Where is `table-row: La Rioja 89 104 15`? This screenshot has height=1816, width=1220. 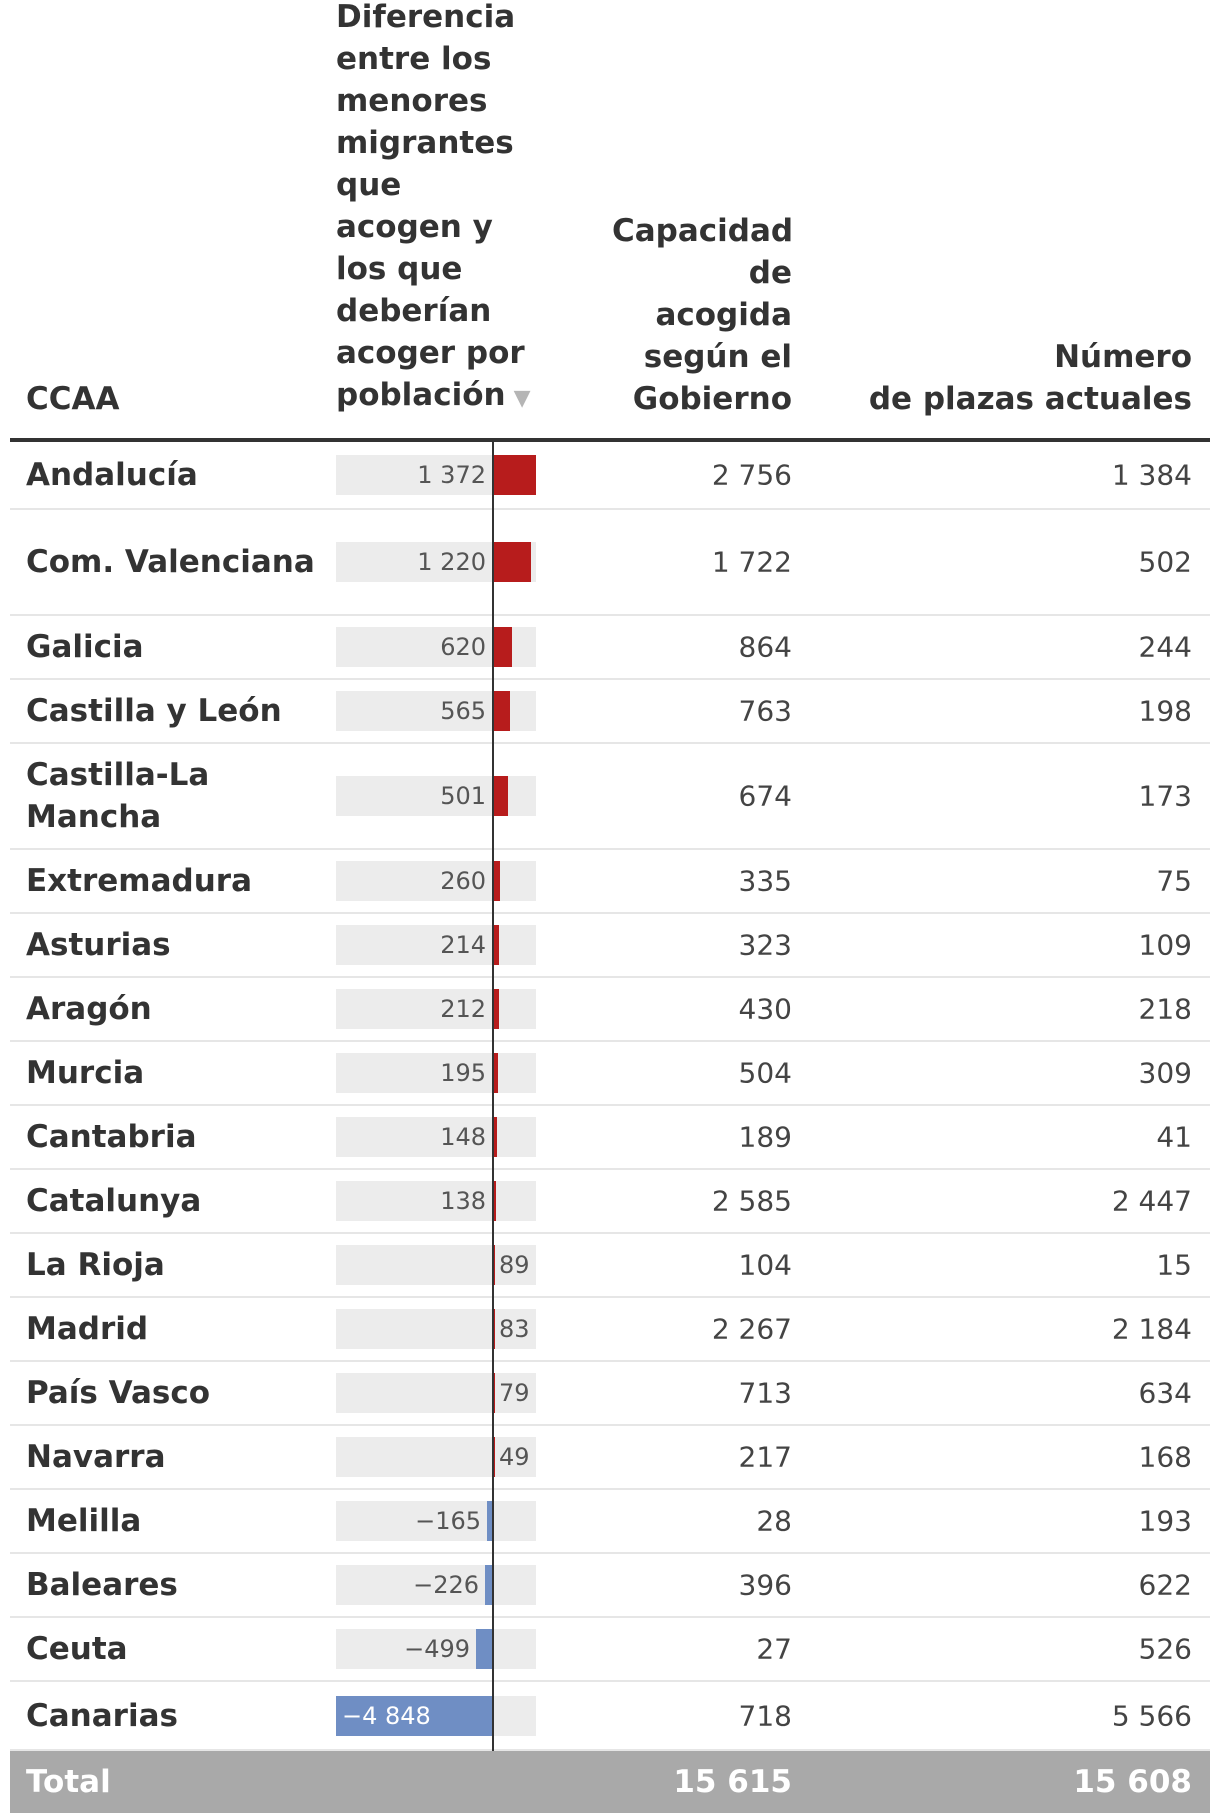 table-row: La Rioja 89 104 15 is located at coordinates (610, 1266).